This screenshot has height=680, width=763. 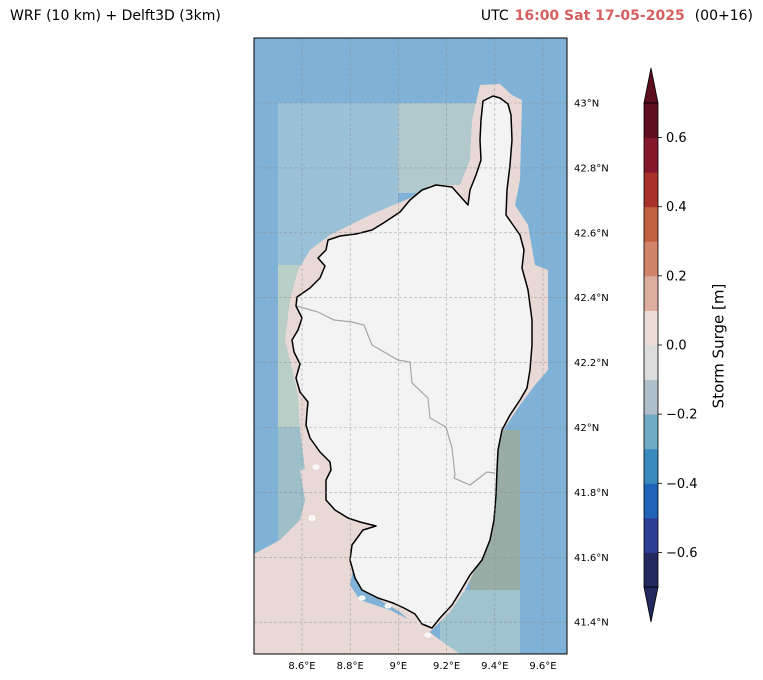 What do you see at coordinates (586, 428) in the screenshot?
I see `lat-tick-label: 42°N` at bounding box center [586, 428].